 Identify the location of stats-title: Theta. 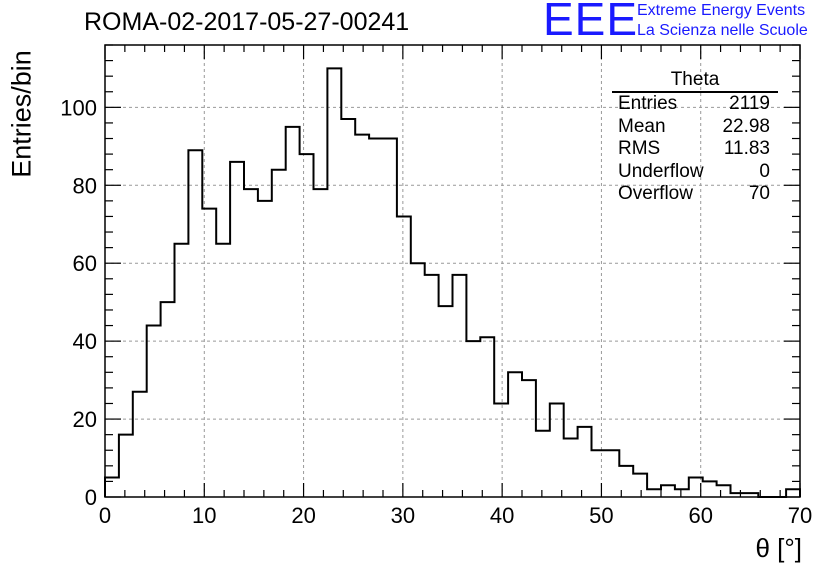
(695, 81).